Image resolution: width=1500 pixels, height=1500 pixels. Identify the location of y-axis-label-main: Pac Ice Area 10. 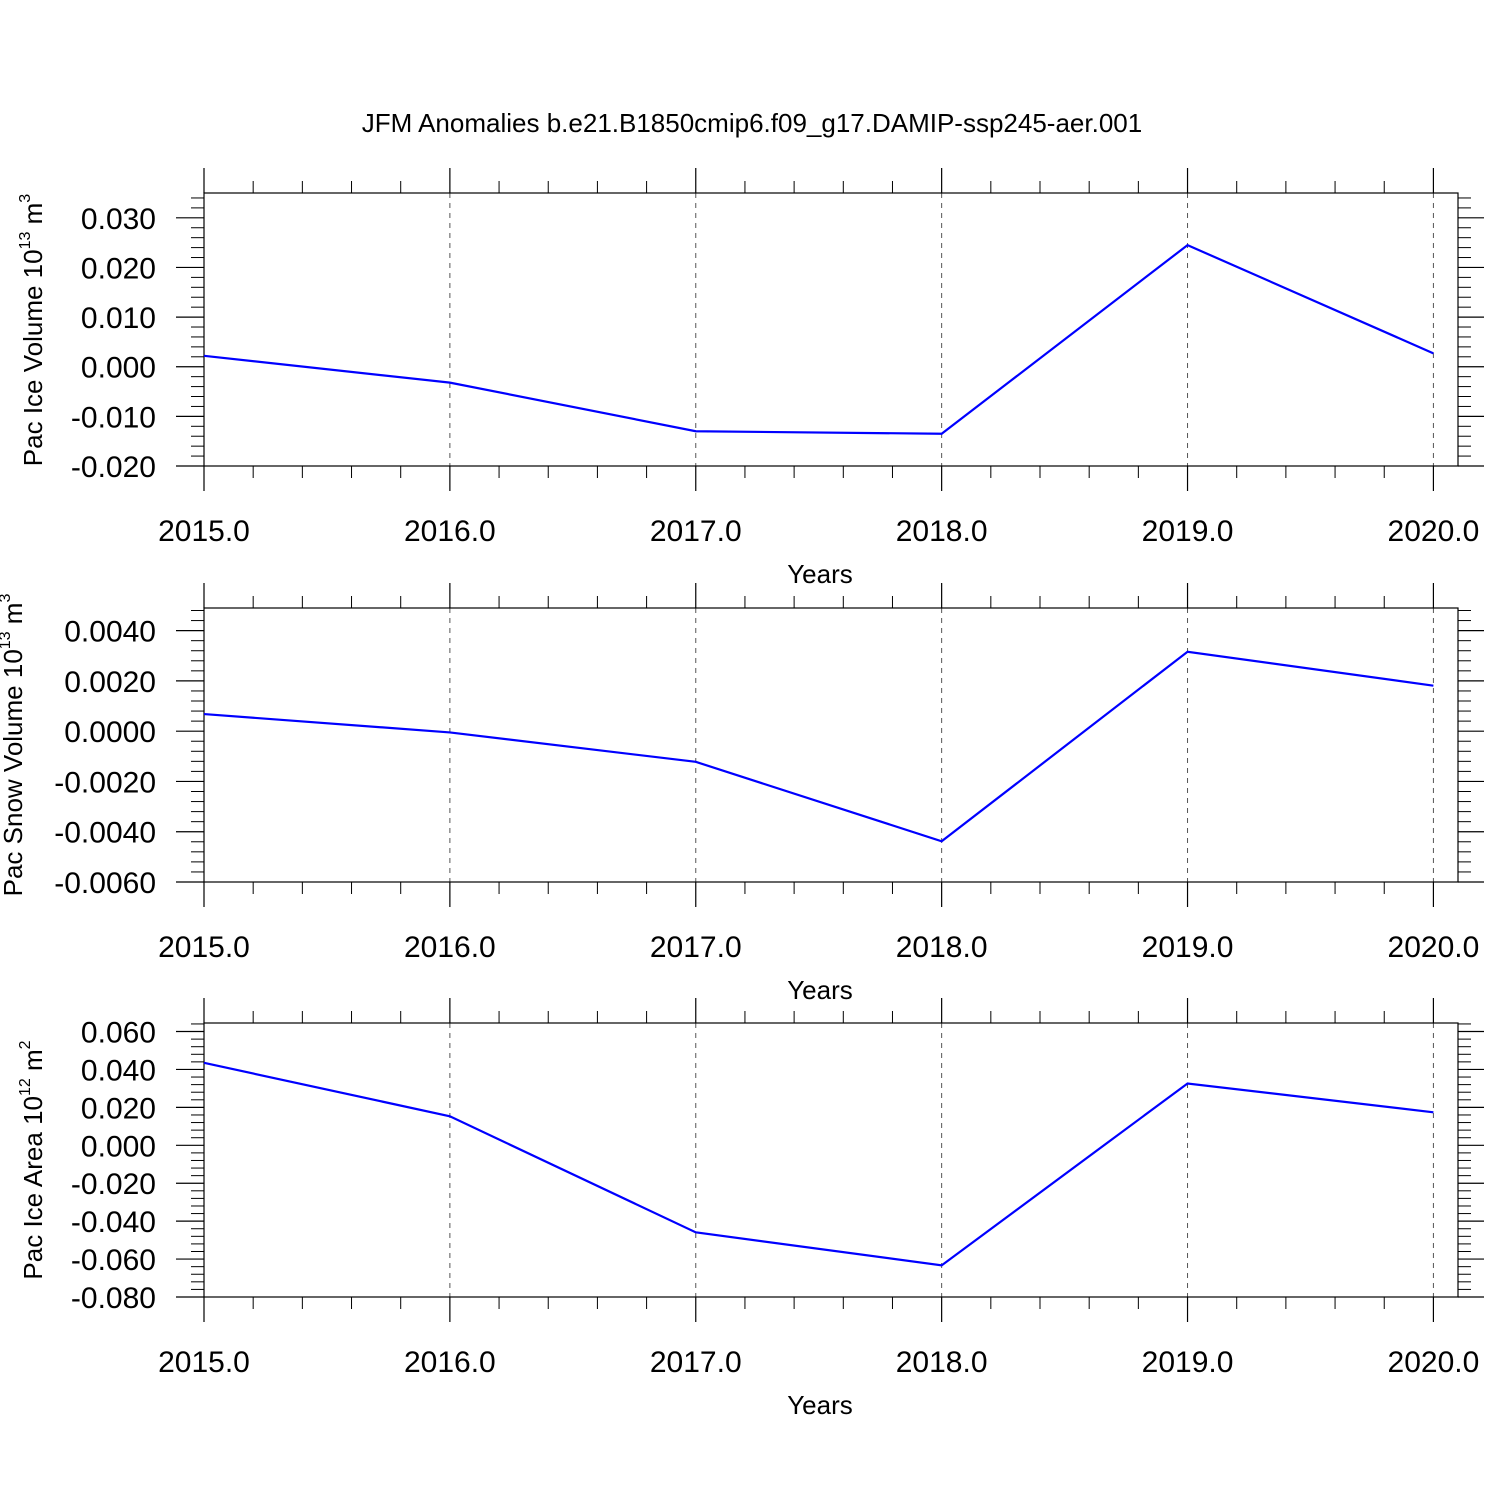
(33, 1188).